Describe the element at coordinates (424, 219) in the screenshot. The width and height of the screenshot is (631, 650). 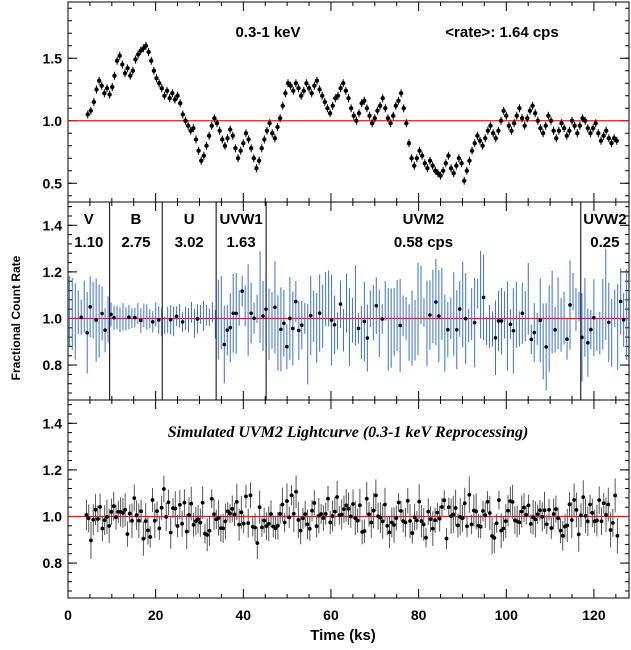
I see `band-name: UVM2` at that location.